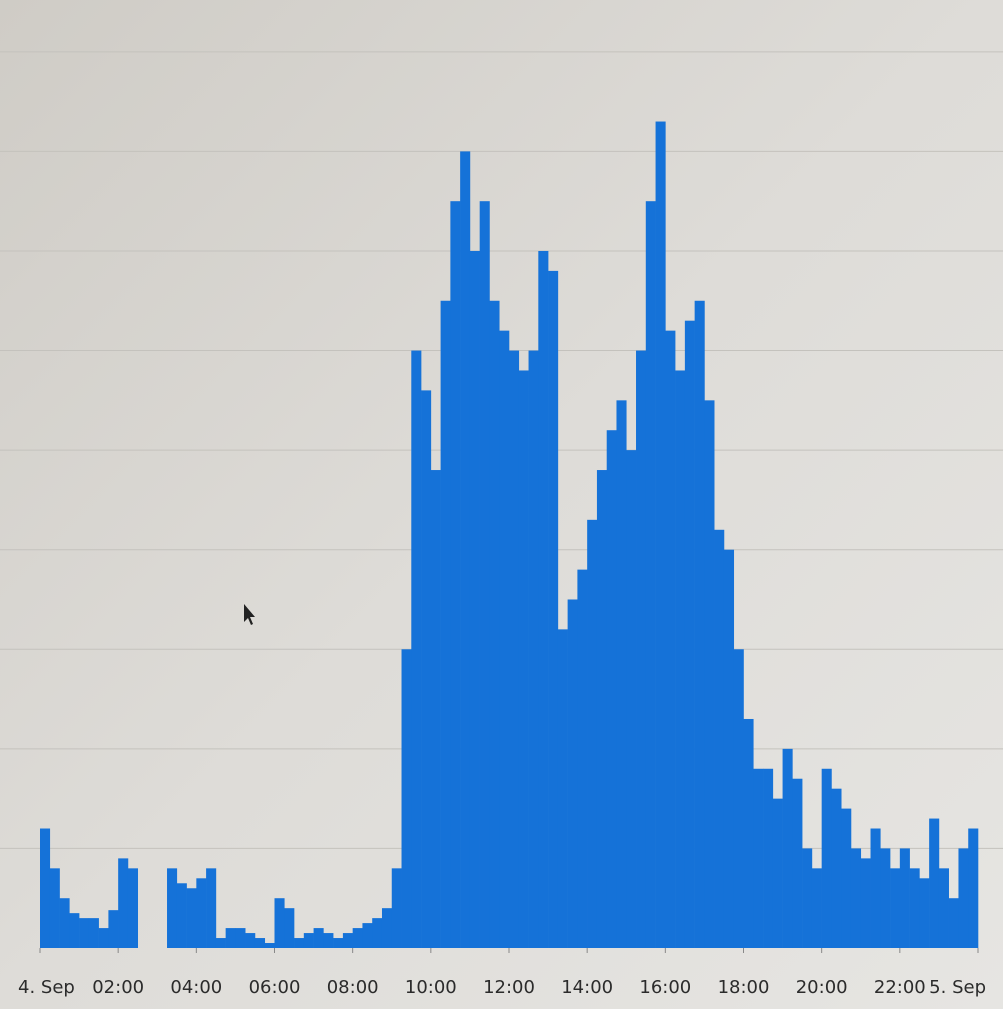  What do you see at coordinates (509, 987) in the screenshot?
I see `x-tick-label: 12:00` at bounding box center [509, 987].